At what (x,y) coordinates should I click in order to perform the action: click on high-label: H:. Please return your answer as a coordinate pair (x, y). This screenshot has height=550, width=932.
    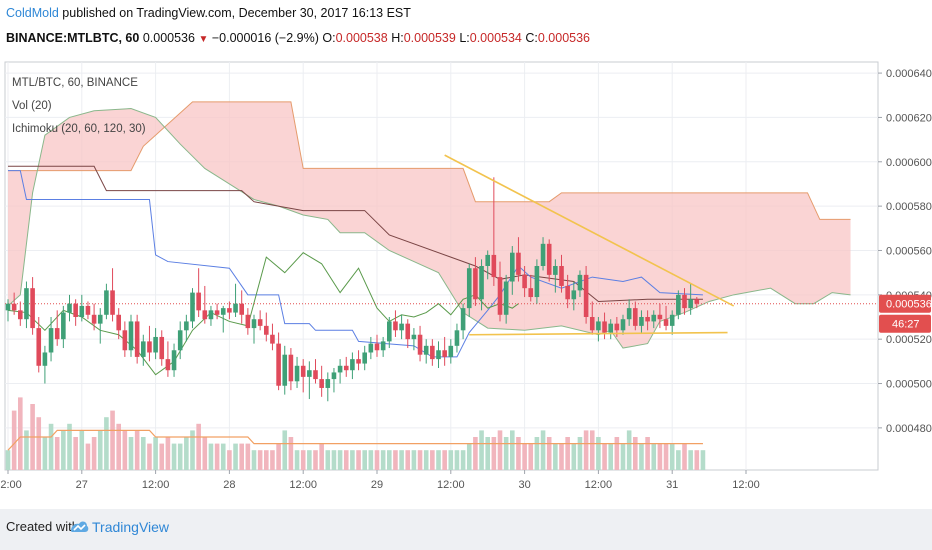
    Looking at the image, I should click on (397, 38).